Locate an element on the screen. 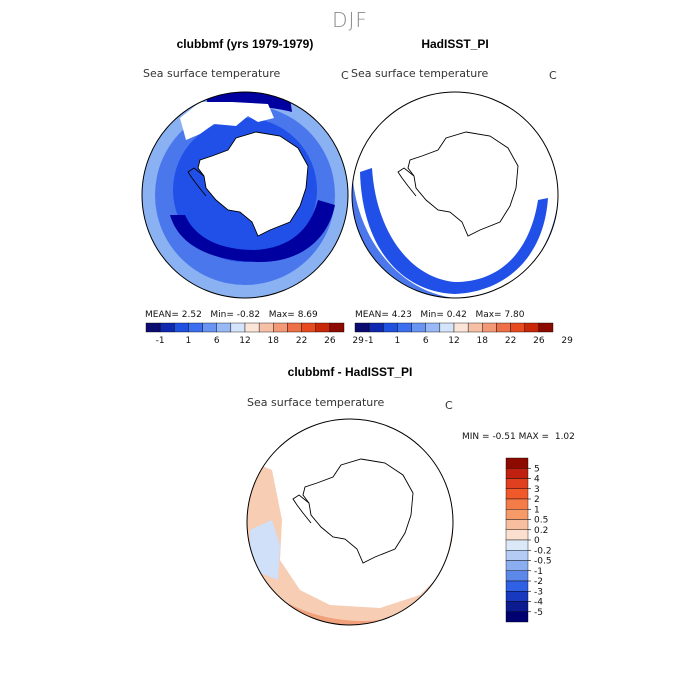  model-unit-label: C is located at coordinates (345, 75).